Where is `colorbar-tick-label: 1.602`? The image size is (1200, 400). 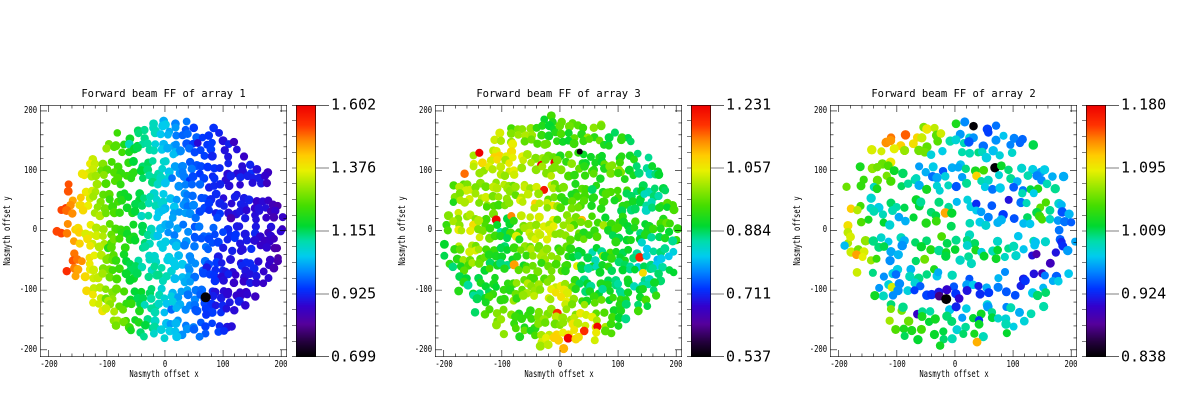 colorbar-tick-label: 1.602 is located at coordinates (354, 104).